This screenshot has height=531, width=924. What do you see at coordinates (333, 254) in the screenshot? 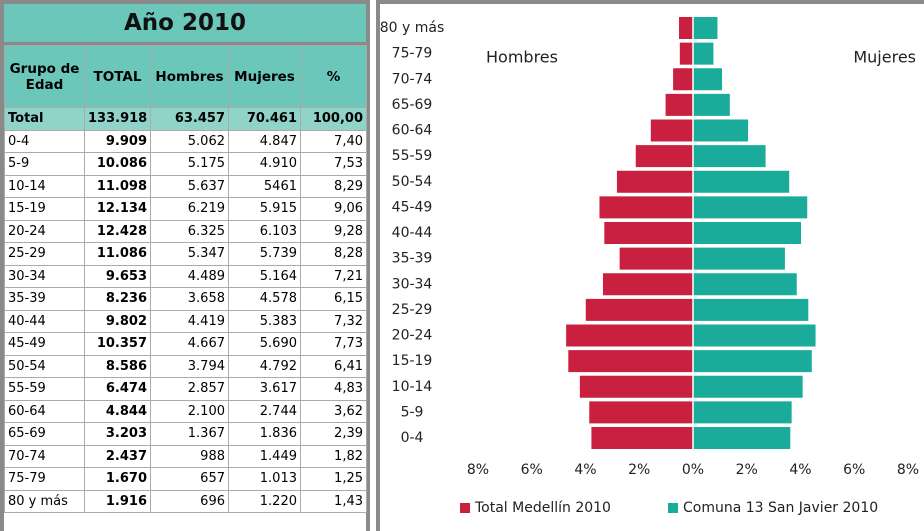
I see `table-cell: 8,28` at bounding box center [333, 254].